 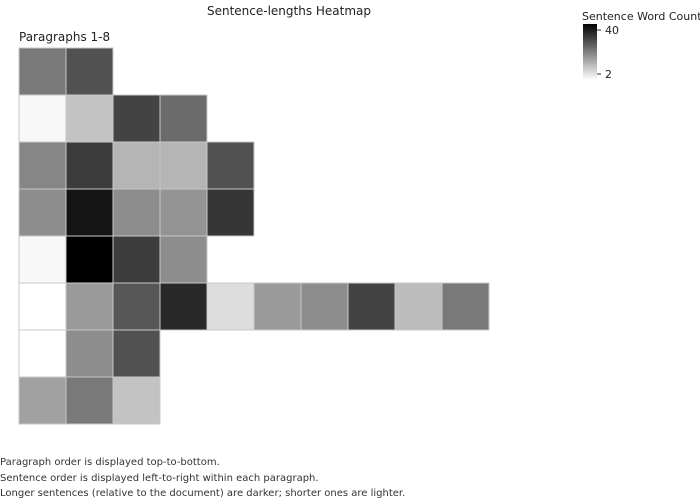 What do you see at coordinates (371, 306) in the screenshot?
I see `heatmap-cell-p6-s8` at bounding box center [371, 306].